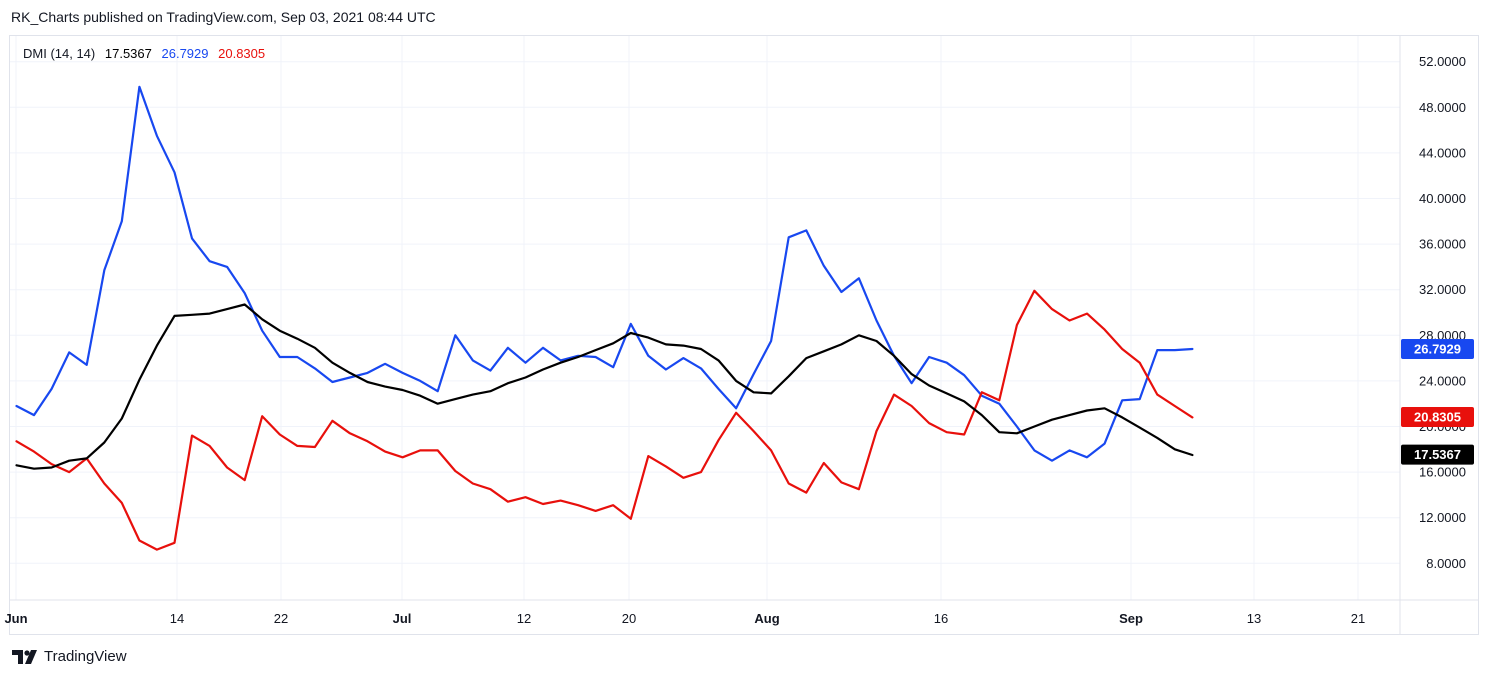 The height and width of the screenshot is (679, 1493). I want to click on footer: TradingView, so click(69, 656).